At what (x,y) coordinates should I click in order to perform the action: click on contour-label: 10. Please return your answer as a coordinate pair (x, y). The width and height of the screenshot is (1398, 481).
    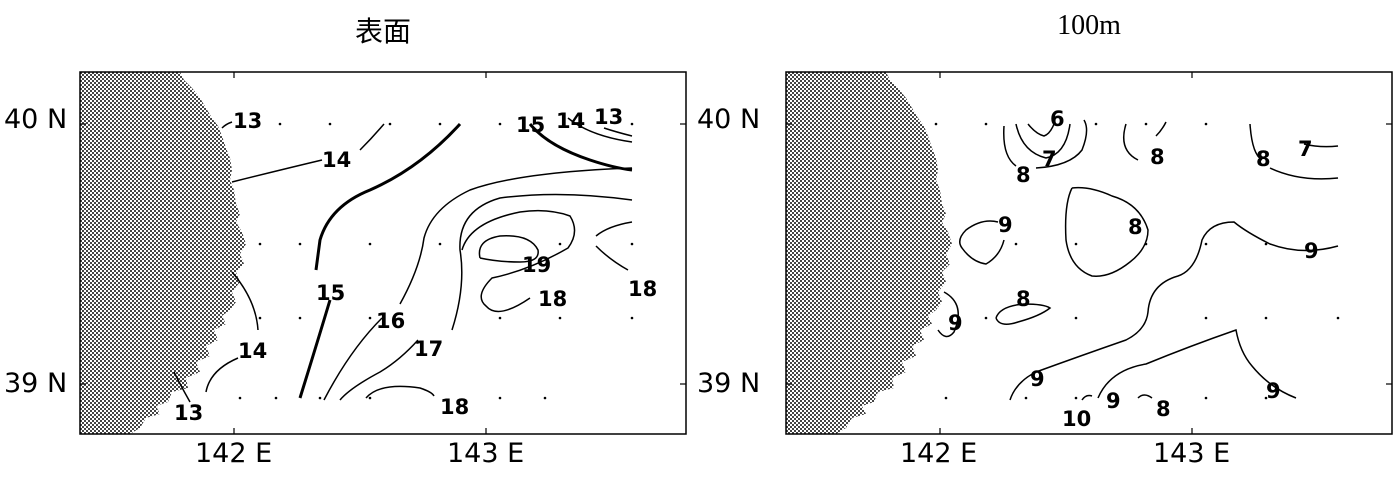
    Looking at the image, I should click on (1076, 419).